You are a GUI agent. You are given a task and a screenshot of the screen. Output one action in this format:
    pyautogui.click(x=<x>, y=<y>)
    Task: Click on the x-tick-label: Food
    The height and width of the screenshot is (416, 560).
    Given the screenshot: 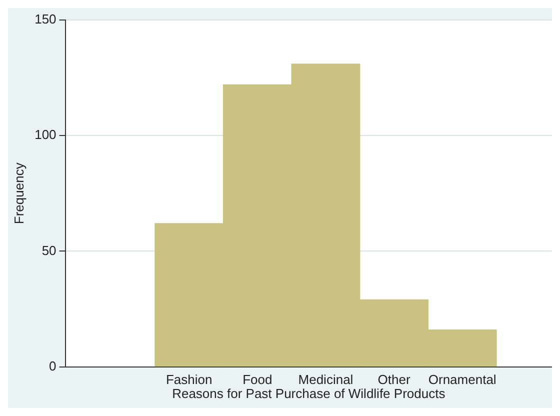 What is the action you would take?
    pyautogui.click(x=257, y=380)
    